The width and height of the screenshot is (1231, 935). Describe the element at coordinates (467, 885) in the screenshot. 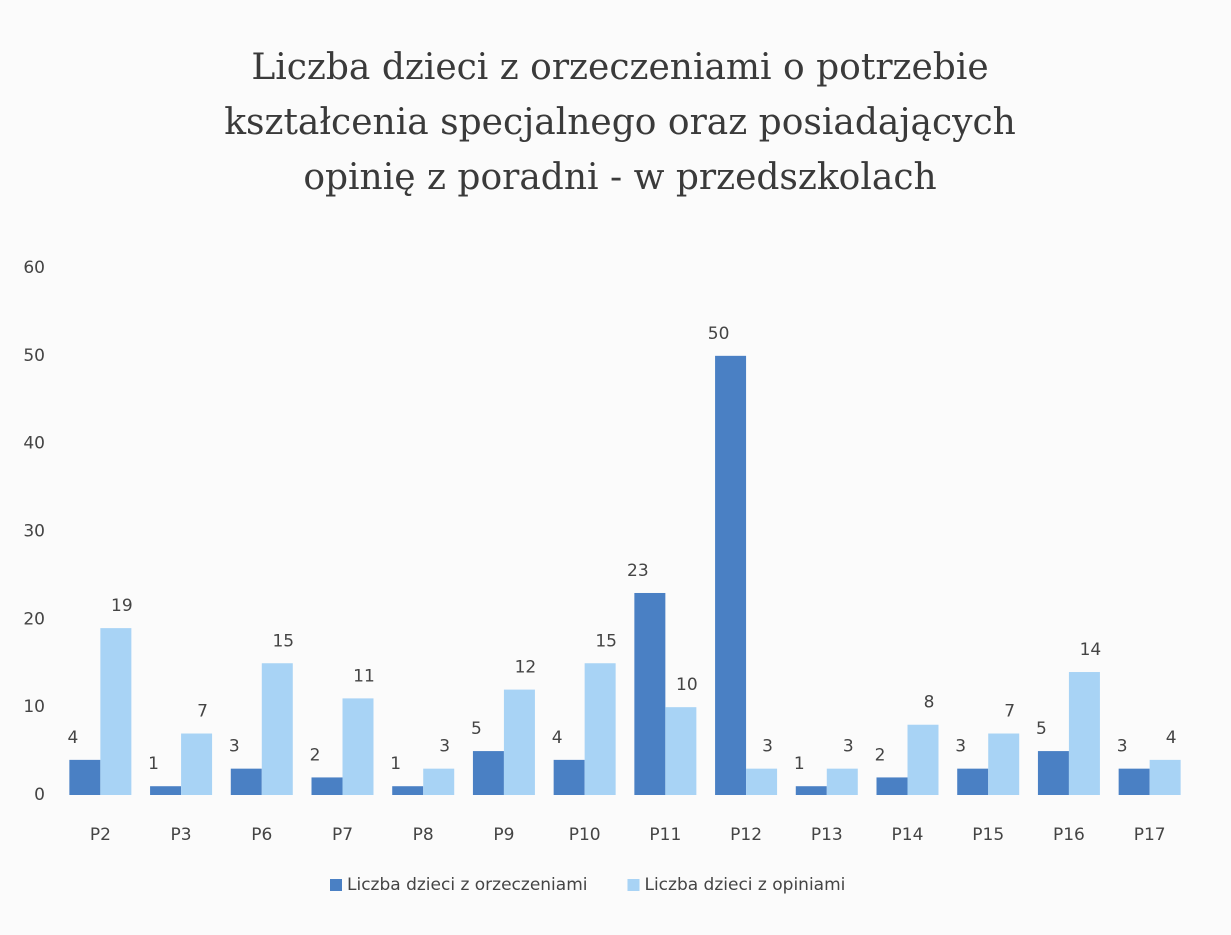

I see `legend-label: Liczba dzieci z orzeczeniami` at that location.